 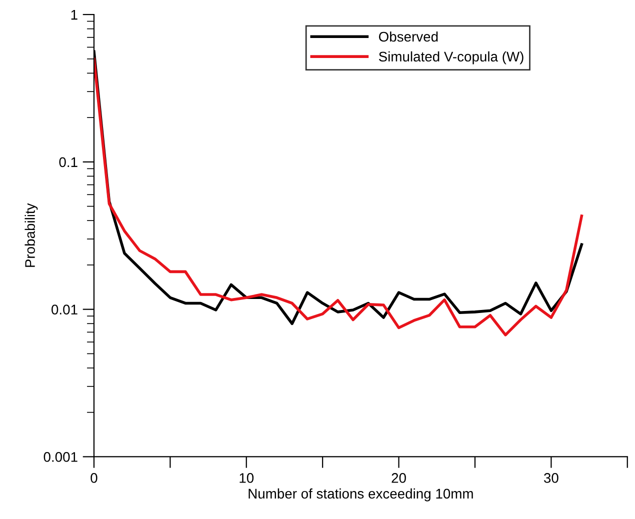 What do you see at coordinates (31, 235) in the screenshot?
I see `y-axis-title: Probability` at bounding box center [31, 235].